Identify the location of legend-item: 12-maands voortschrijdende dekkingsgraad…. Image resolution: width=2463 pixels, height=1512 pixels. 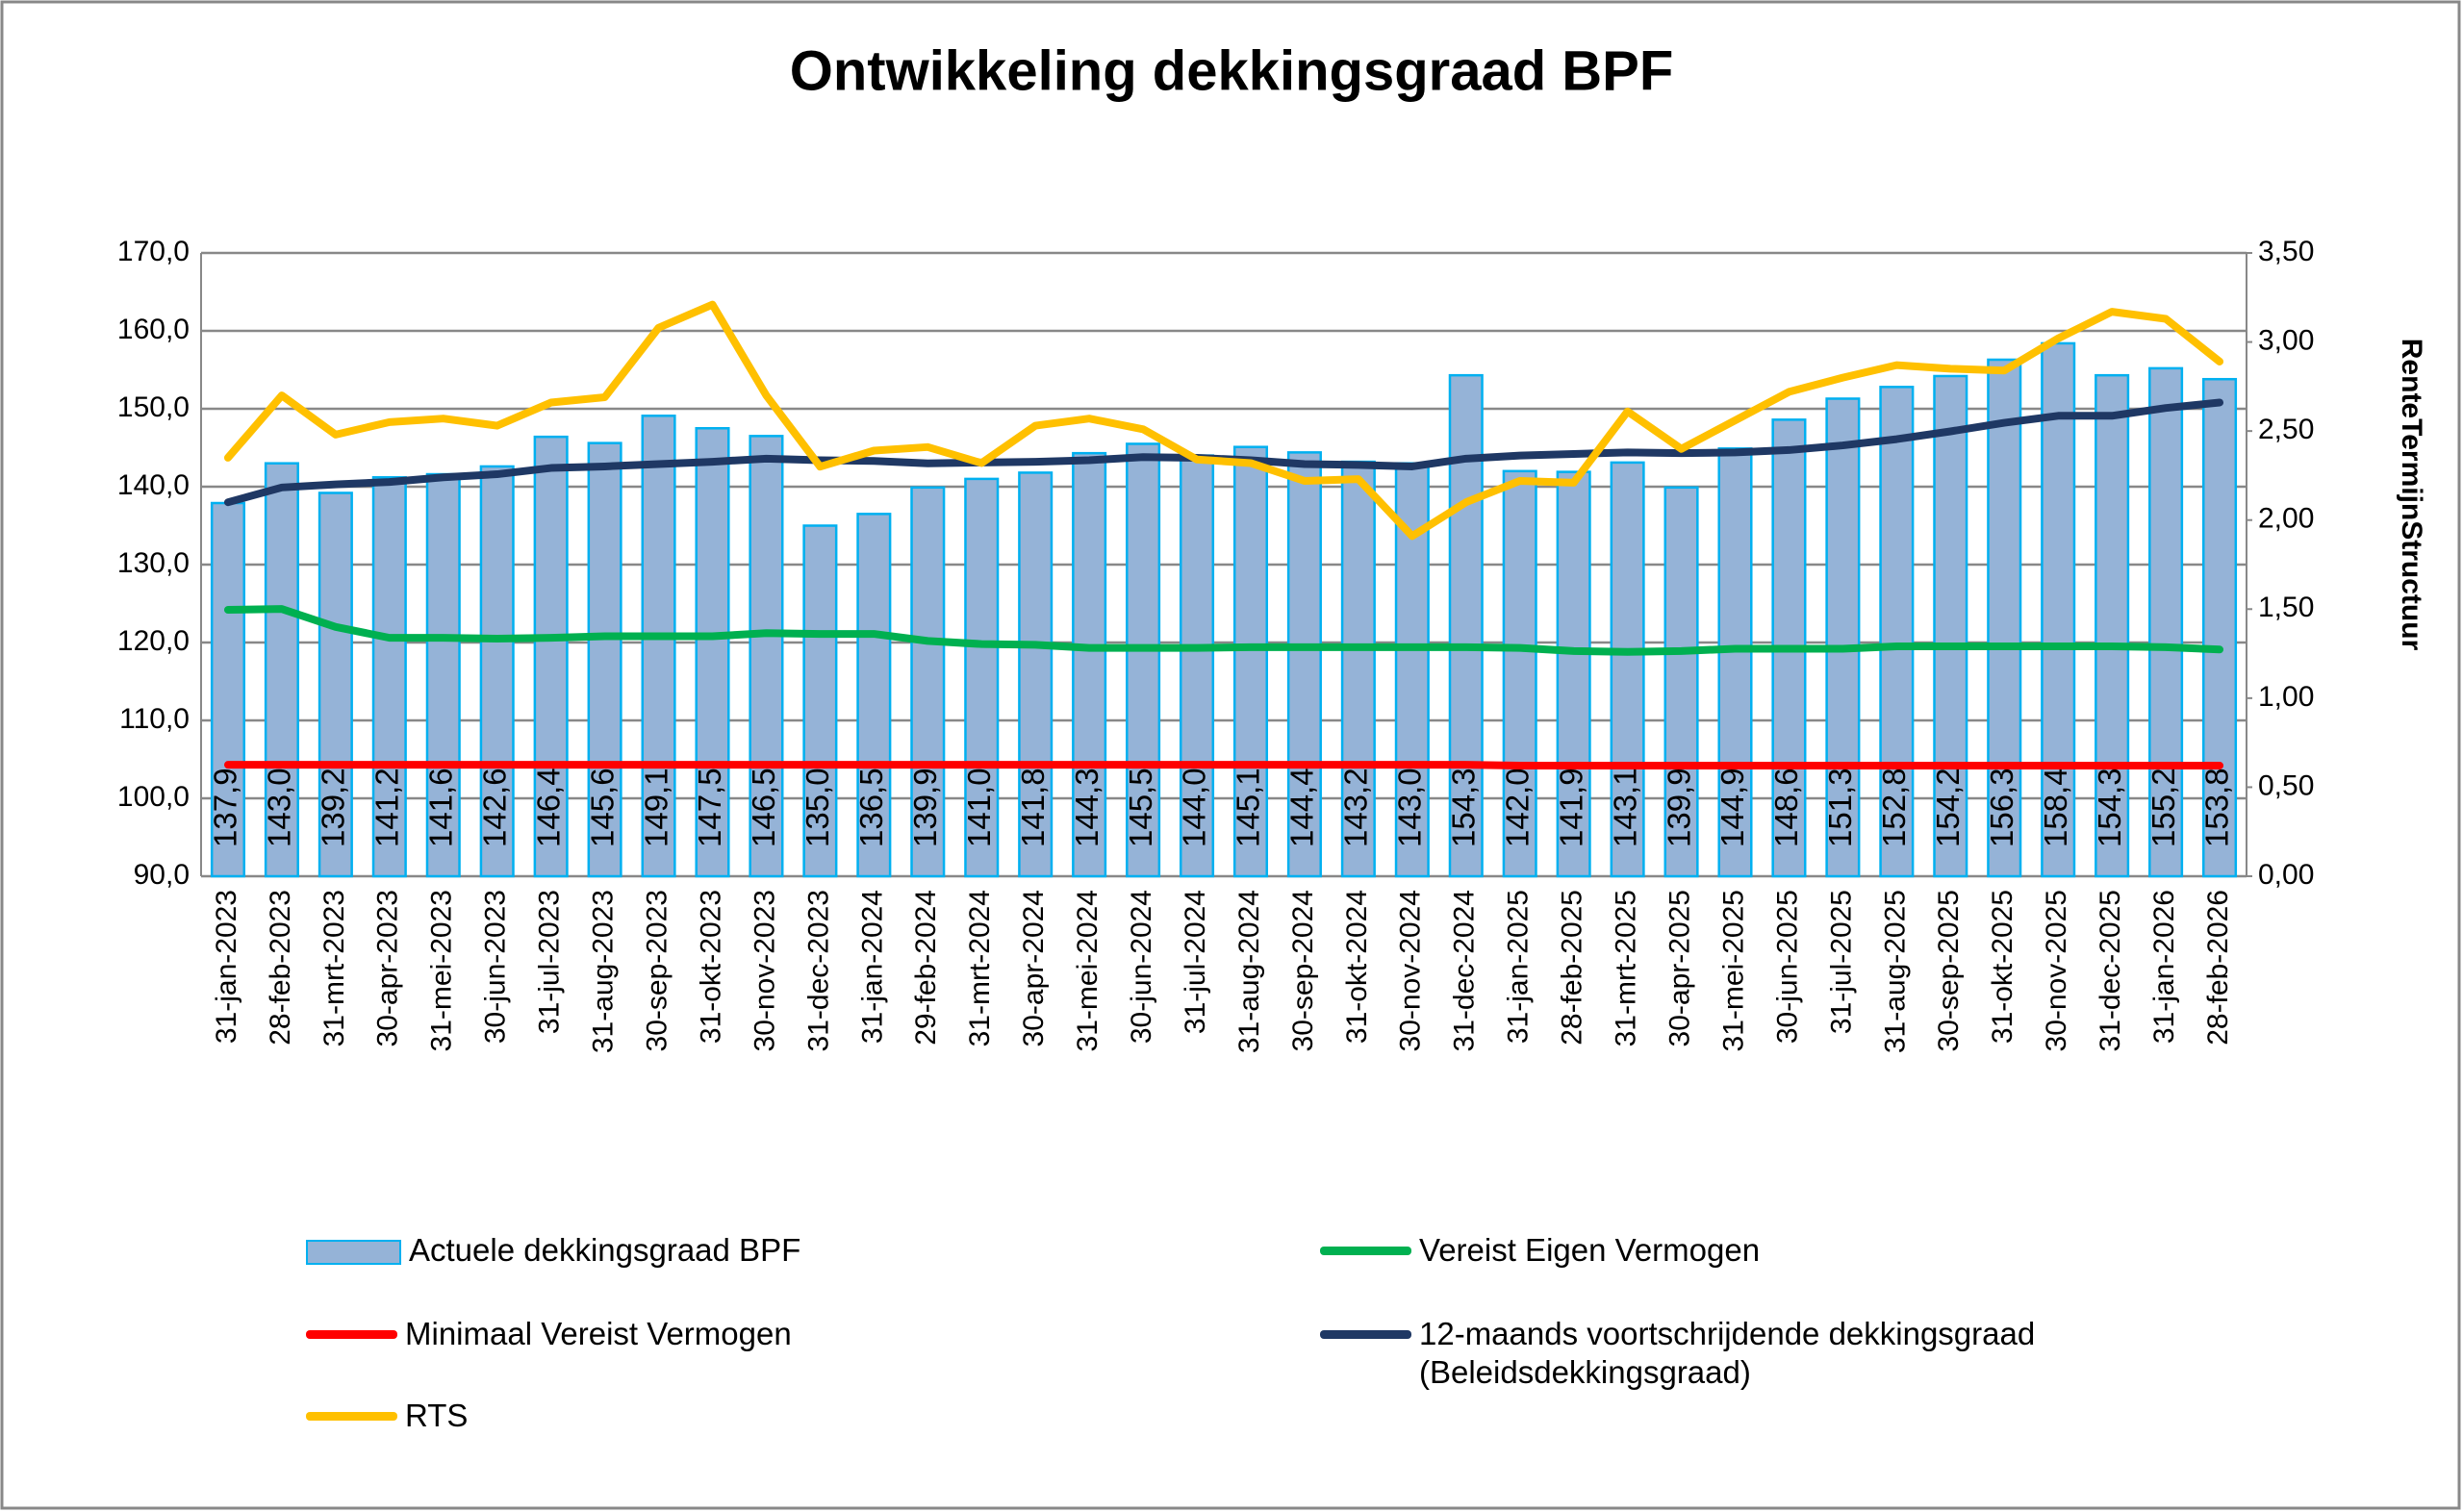
(1716, 1354).